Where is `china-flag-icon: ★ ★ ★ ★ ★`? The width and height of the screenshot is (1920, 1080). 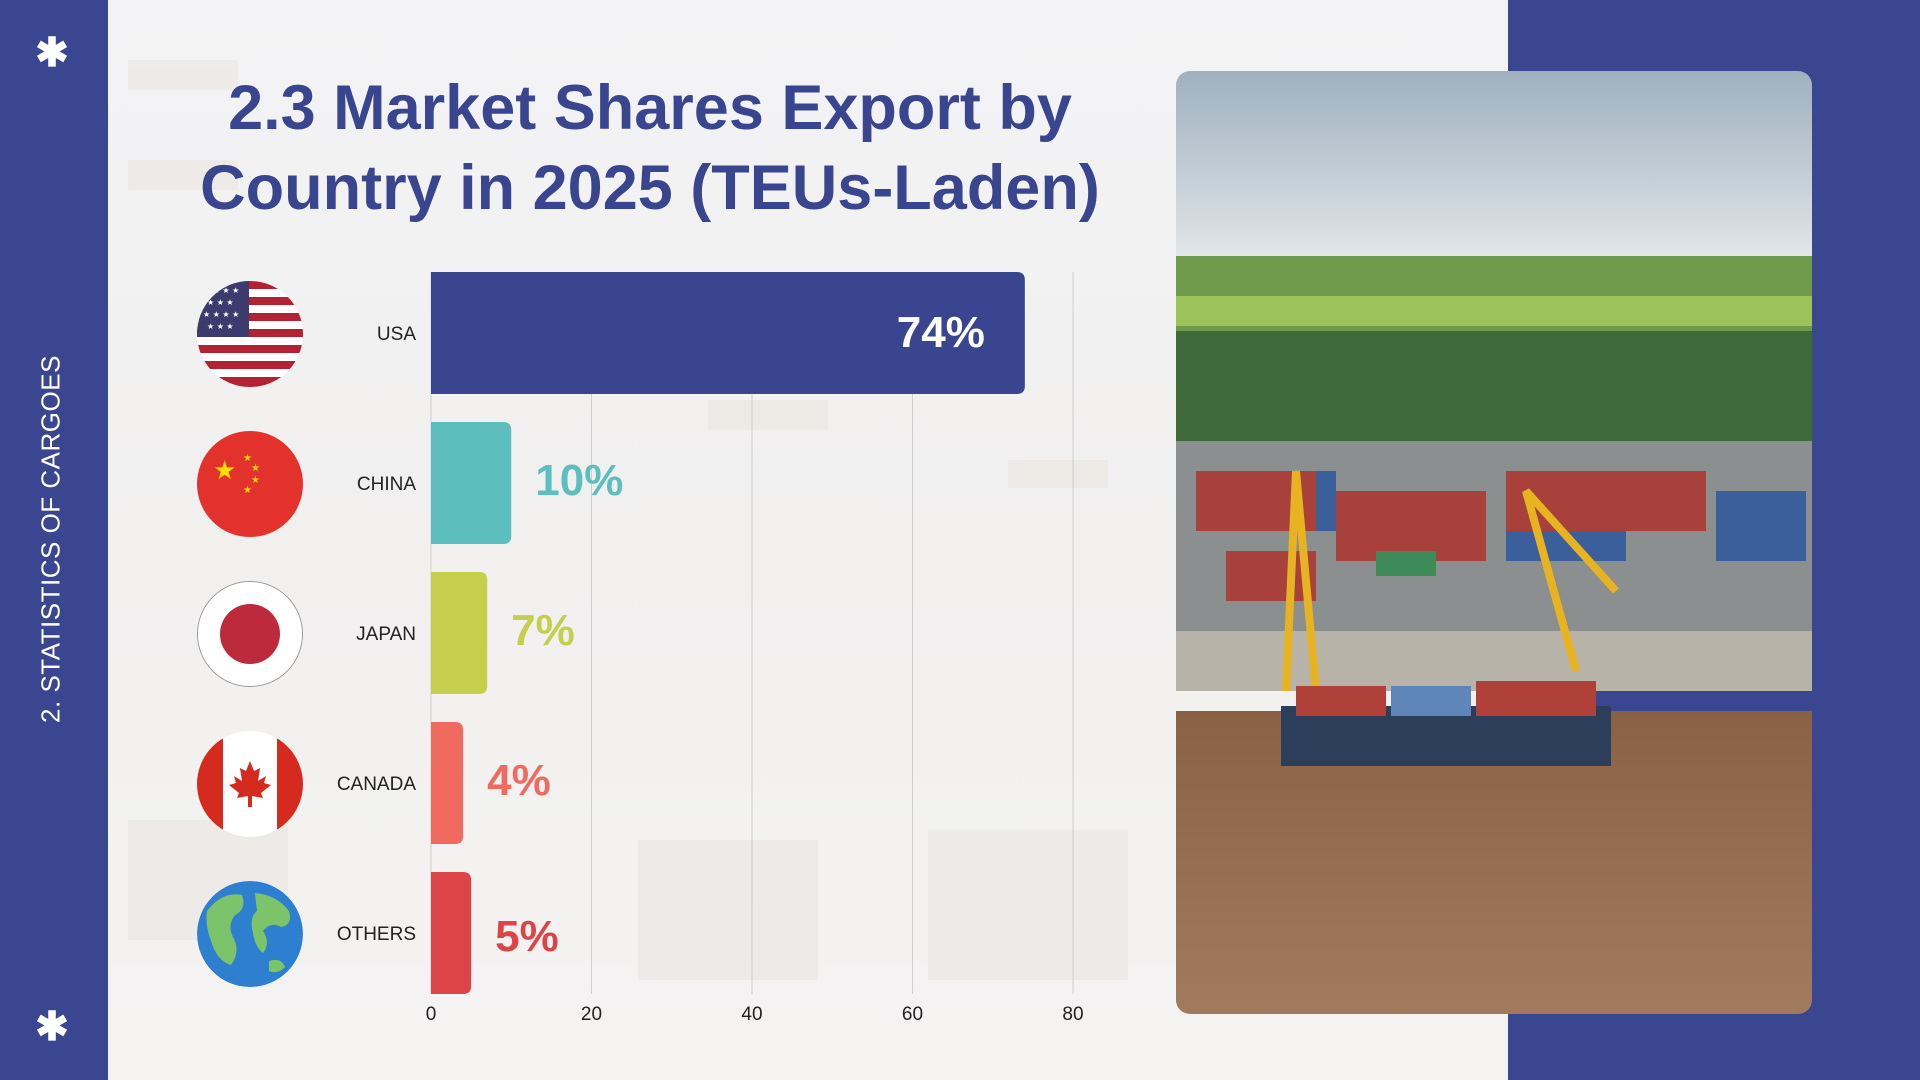
china-flag-icon: ★ ★ ★ ★ ★ is located at coordinates (250, 484).